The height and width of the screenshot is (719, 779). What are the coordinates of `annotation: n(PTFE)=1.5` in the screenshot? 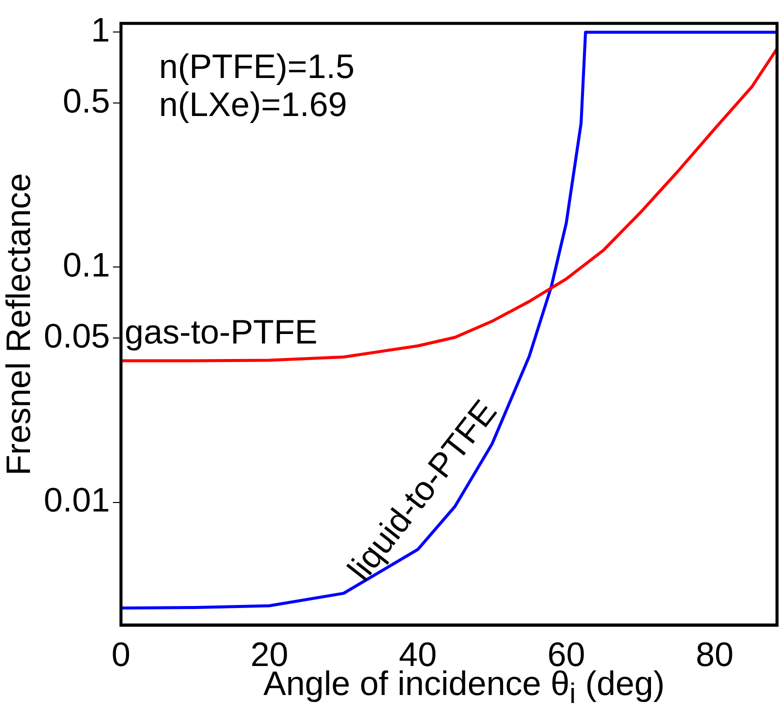 It's located at (256, 67).